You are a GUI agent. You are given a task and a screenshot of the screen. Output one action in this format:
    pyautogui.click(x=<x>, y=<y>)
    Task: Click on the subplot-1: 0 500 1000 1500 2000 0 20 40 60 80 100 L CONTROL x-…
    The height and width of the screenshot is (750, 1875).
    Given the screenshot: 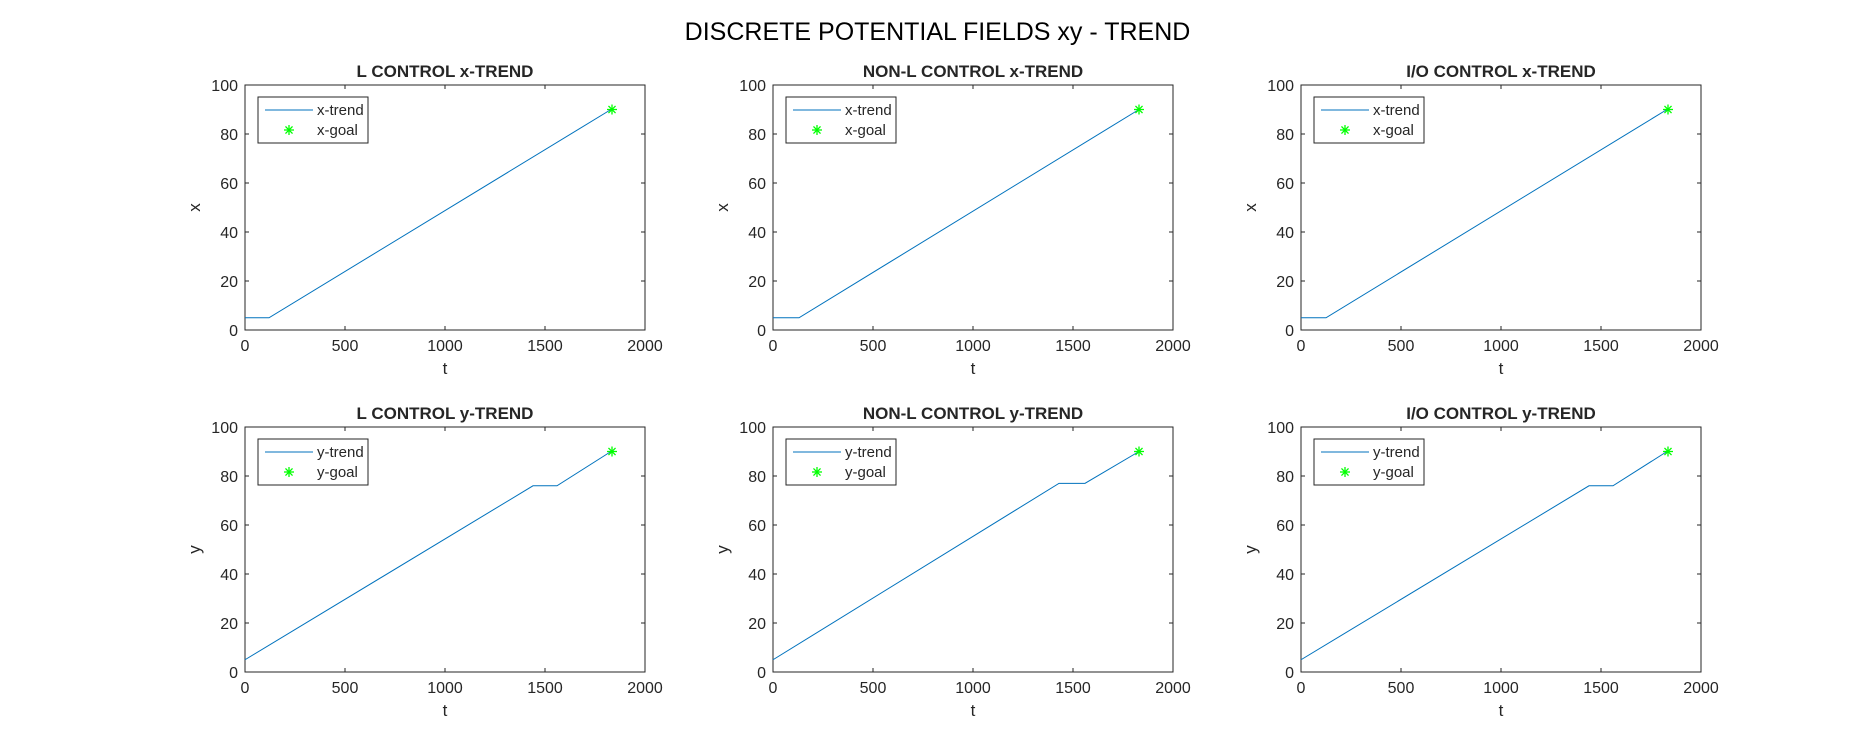 What is the action you would take?
    pyautogui.click(x=424, y=220)
    